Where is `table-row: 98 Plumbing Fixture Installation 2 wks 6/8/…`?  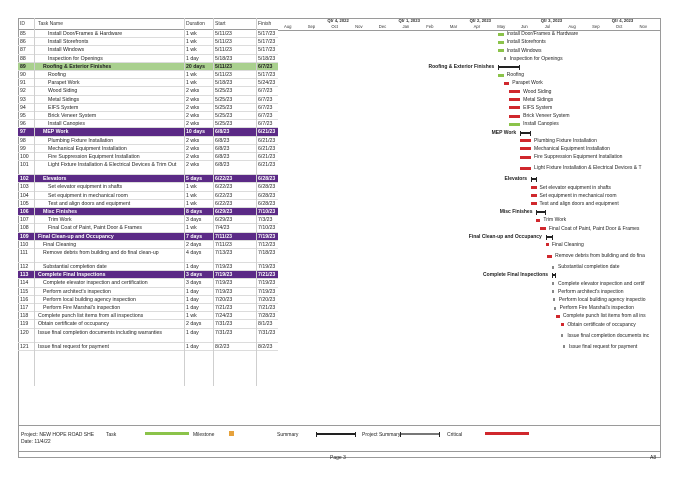 table-row: 98 Plumbing Fixture Installation 2 wks 6/8/… is located at coordinates (148, 141).